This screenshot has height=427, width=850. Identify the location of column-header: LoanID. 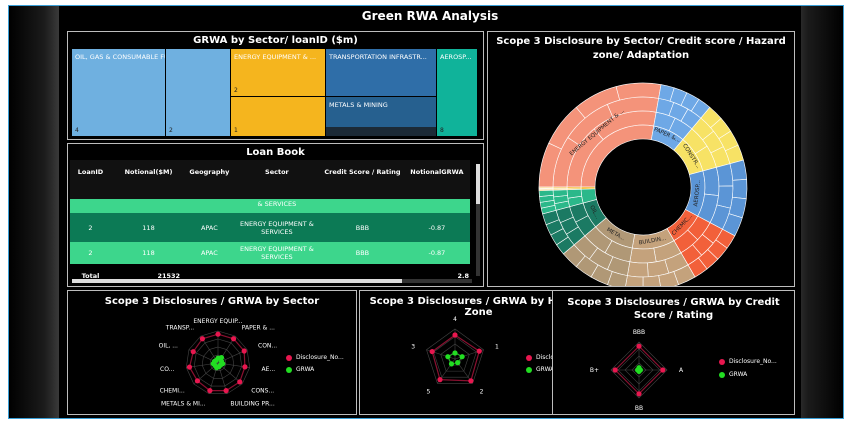
(90, 179).